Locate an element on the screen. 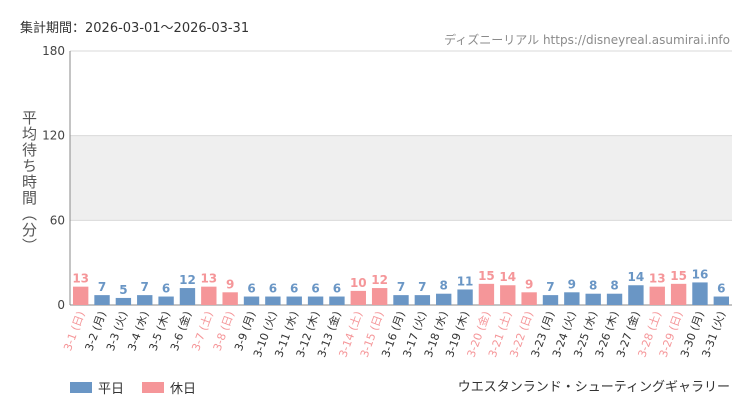  data-label: 10 is located at coordinates (358, 283).